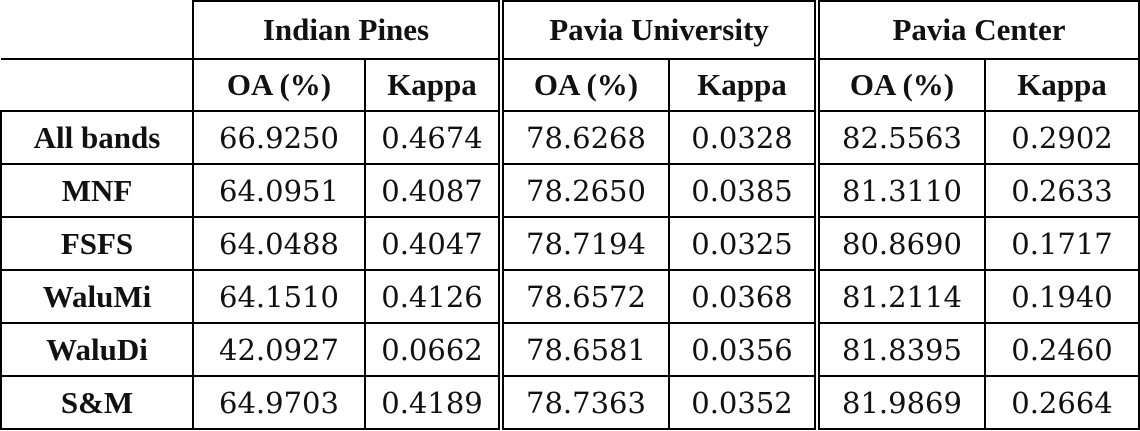  I want to click on dataset-header-indian-pines: Indian Pines, so click(347, 30).